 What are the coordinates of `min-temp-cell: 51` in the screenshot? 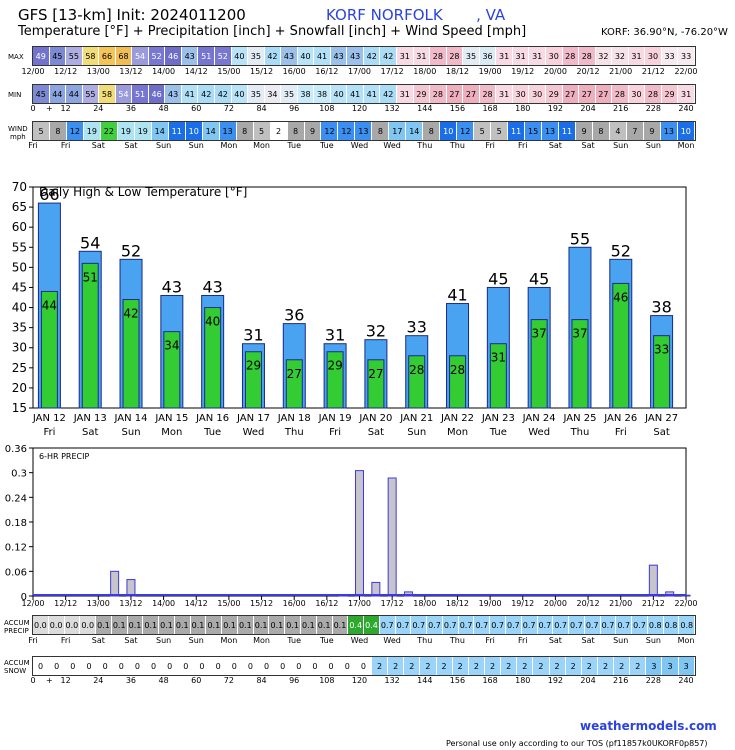 It's located at (140, 94).